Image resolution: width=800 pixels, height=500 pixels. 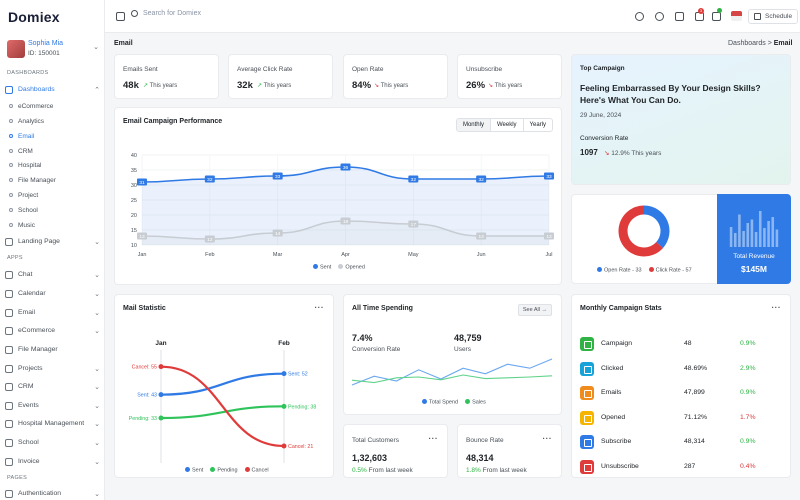 What do you see at coordinates (473, 125) in the screenshot?
I see `tab-monthly: Monthly` at bounding box center [473, 125].